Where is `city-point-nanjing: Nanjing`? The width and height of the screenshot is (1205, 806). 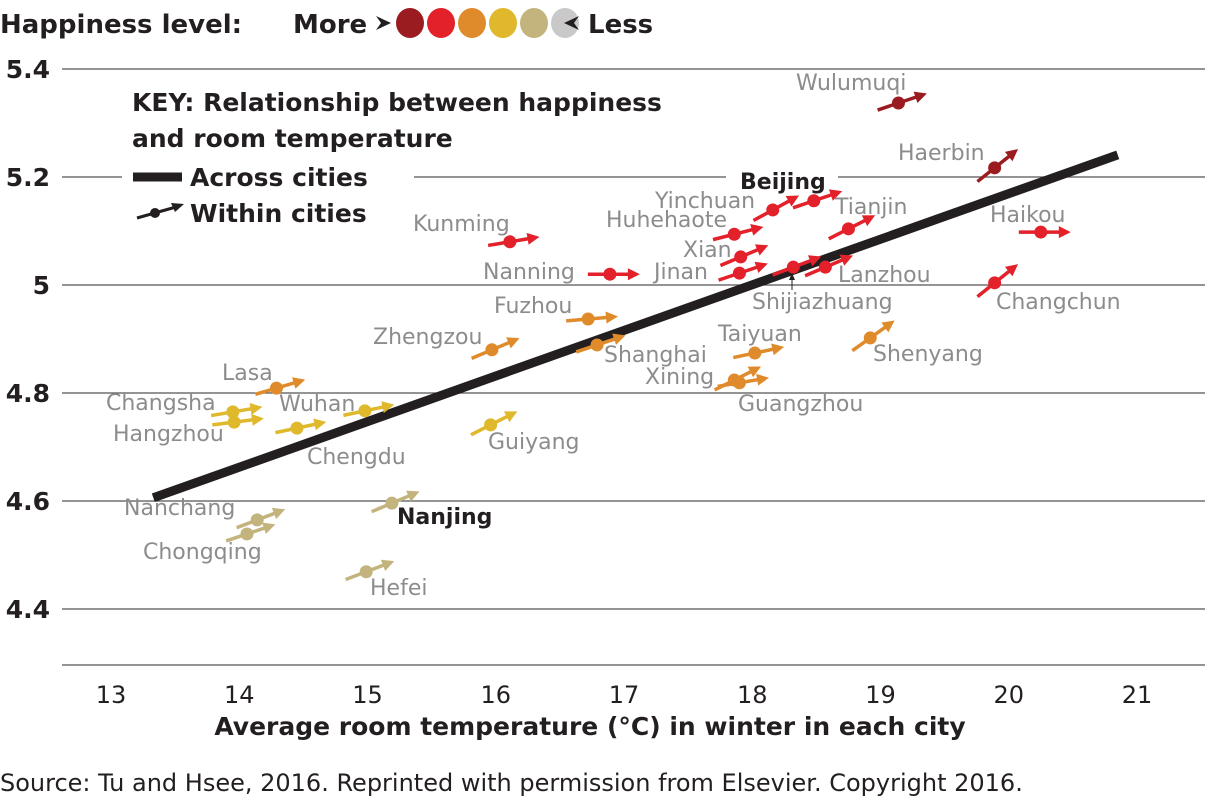 city-point-nanjing: Nanjing is located at coordinates (431, 510).